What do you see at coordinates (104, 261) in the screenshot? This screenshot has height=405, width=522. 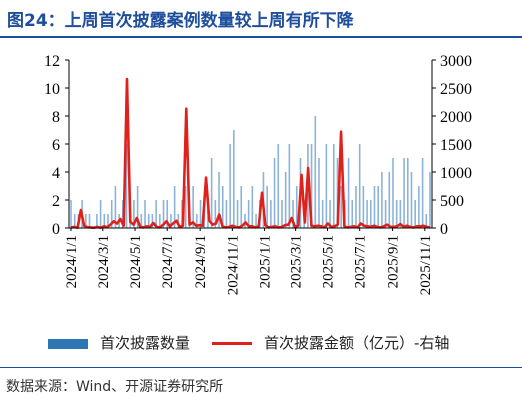 I see `x-tick-label: 2024/3/1` at bounding box center [104, 261].